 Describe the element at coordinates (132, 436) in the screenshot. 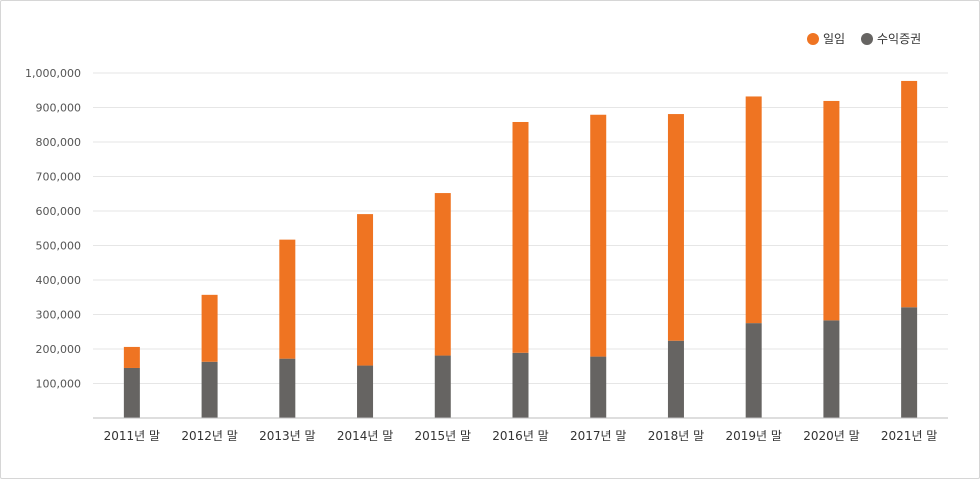

I see `x-tick-label: 2011년 말` at that location.